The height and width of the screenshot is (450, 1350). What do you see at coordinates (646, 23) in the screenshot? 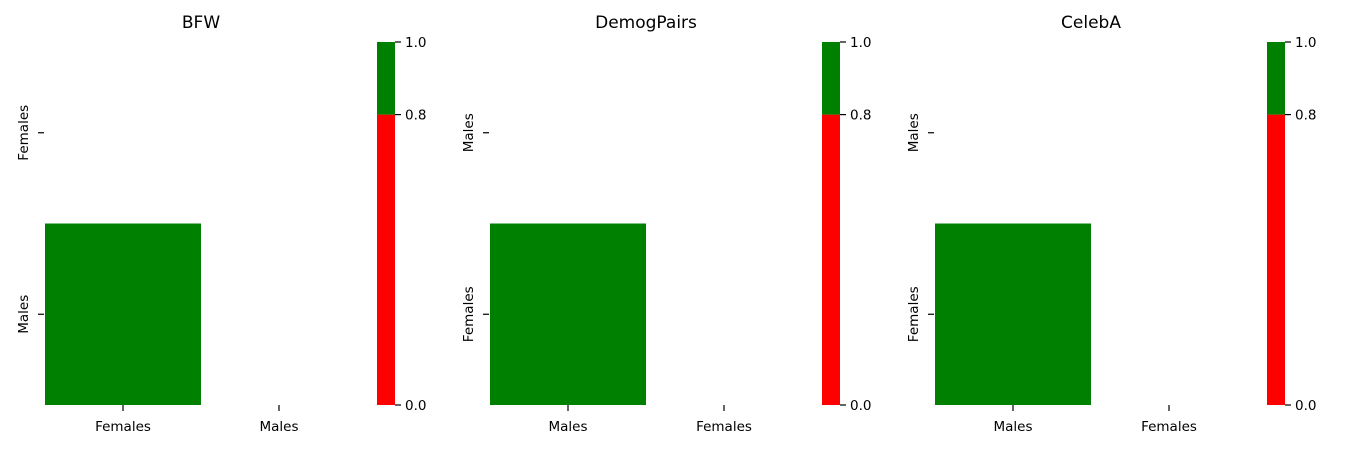
I see `panel-title: DemogPairs` at bounding box center [646, 23].